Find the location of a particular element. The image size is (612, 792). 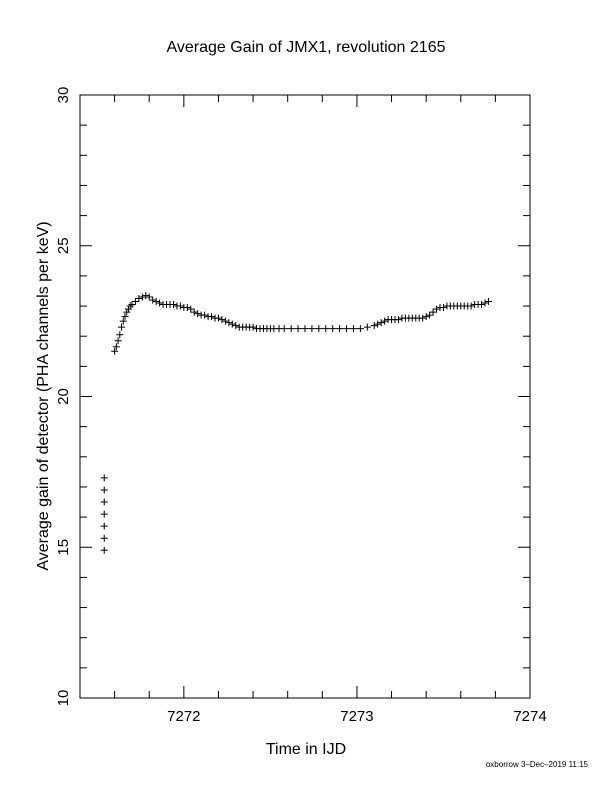

x-axis-tick-labels: 7272 7273 7274 is located at coordinates (357, 716).